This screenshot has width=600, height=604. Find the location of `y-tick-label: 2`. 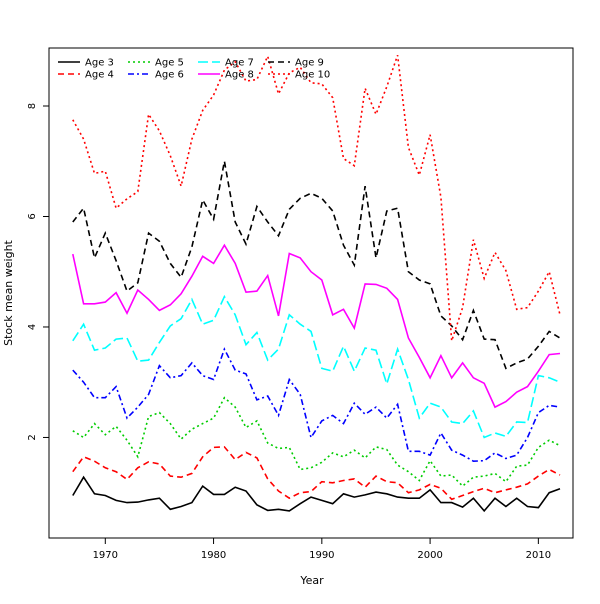

y-tick-label: 2 is located at coordinates (32, 437).